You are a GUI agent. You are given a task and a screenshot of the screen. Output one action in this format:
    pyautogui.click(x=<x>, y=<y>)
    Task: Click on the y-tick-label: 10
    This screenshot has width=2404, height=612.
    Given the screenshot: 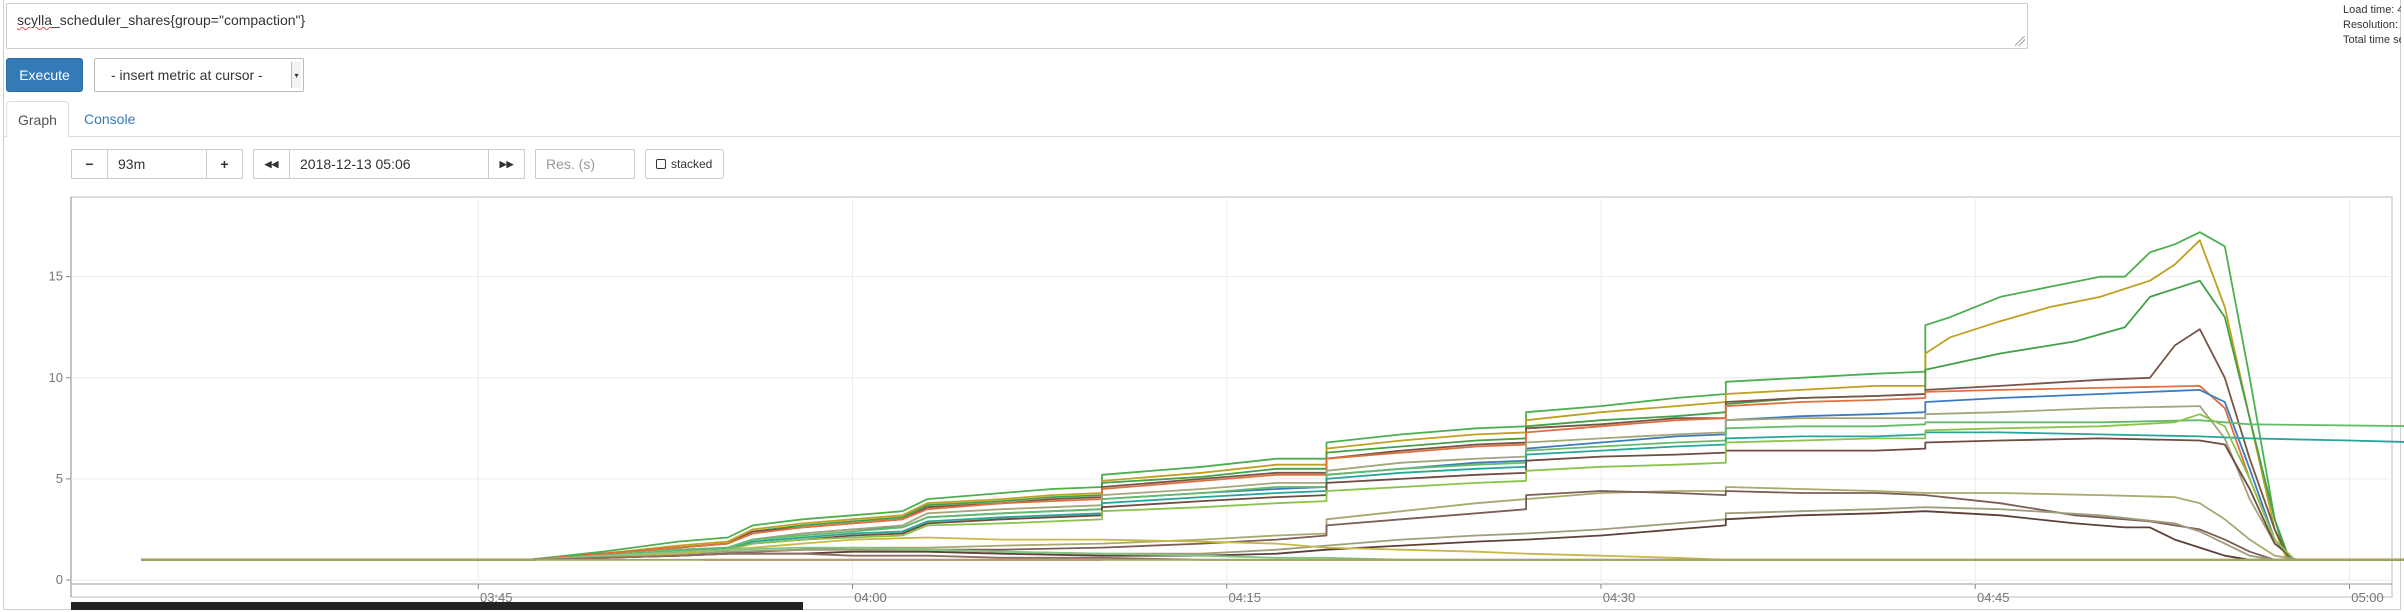 What is the action you would take?
    pyautogui.click(x=56, y=377)
    